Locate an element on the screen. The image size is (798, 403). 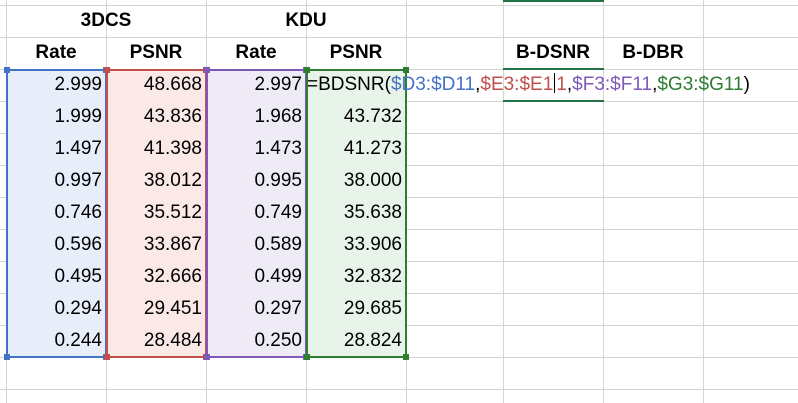
cell-psnr-3dcs: 33.867 is located at coordinates (172, 244).